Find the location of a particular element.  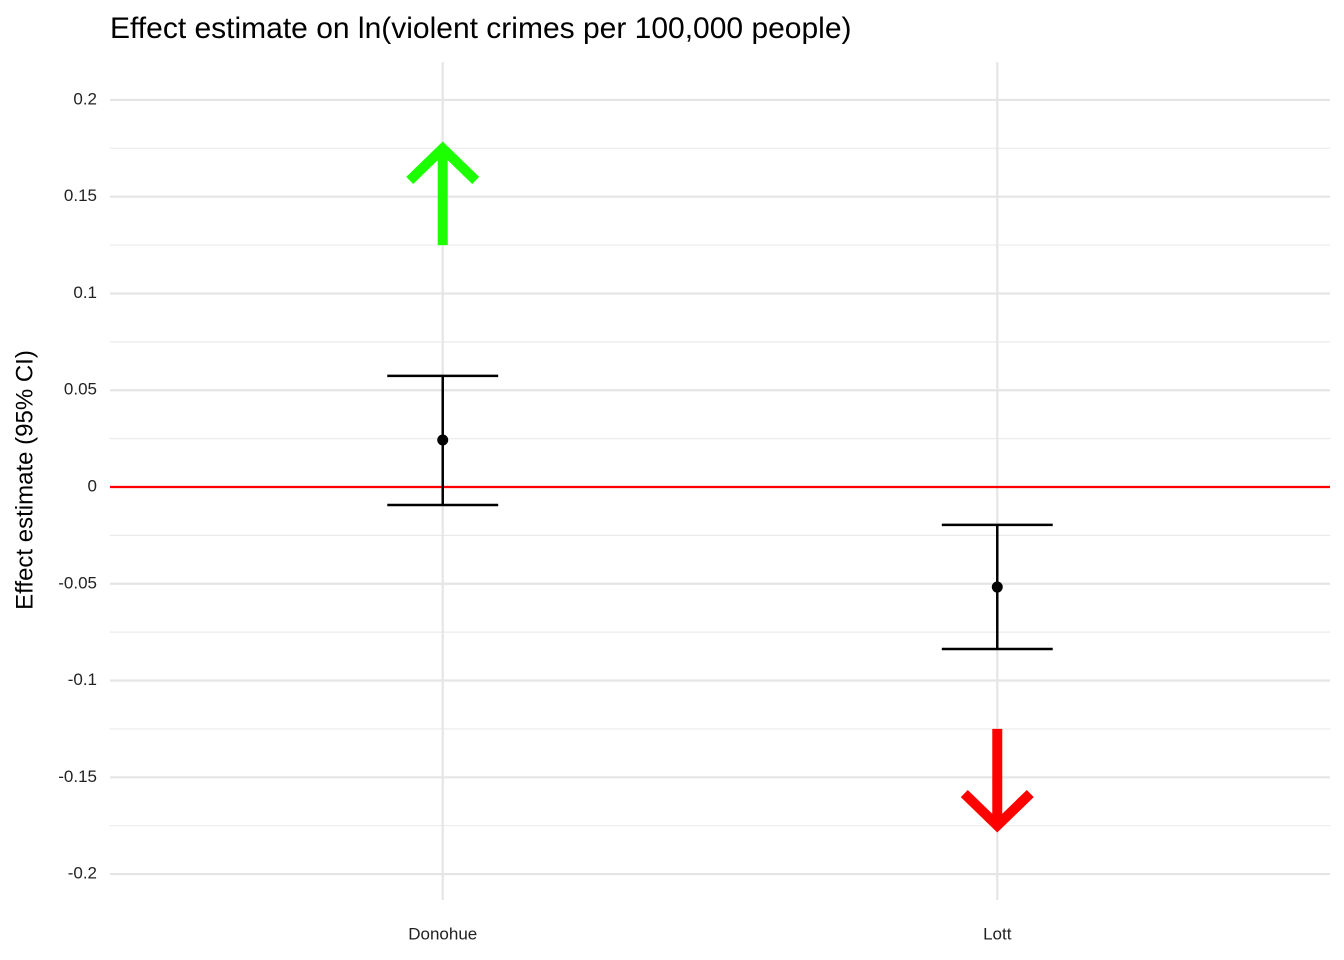

y-tick-label: -0.1 is located at coordinates (82, 679).